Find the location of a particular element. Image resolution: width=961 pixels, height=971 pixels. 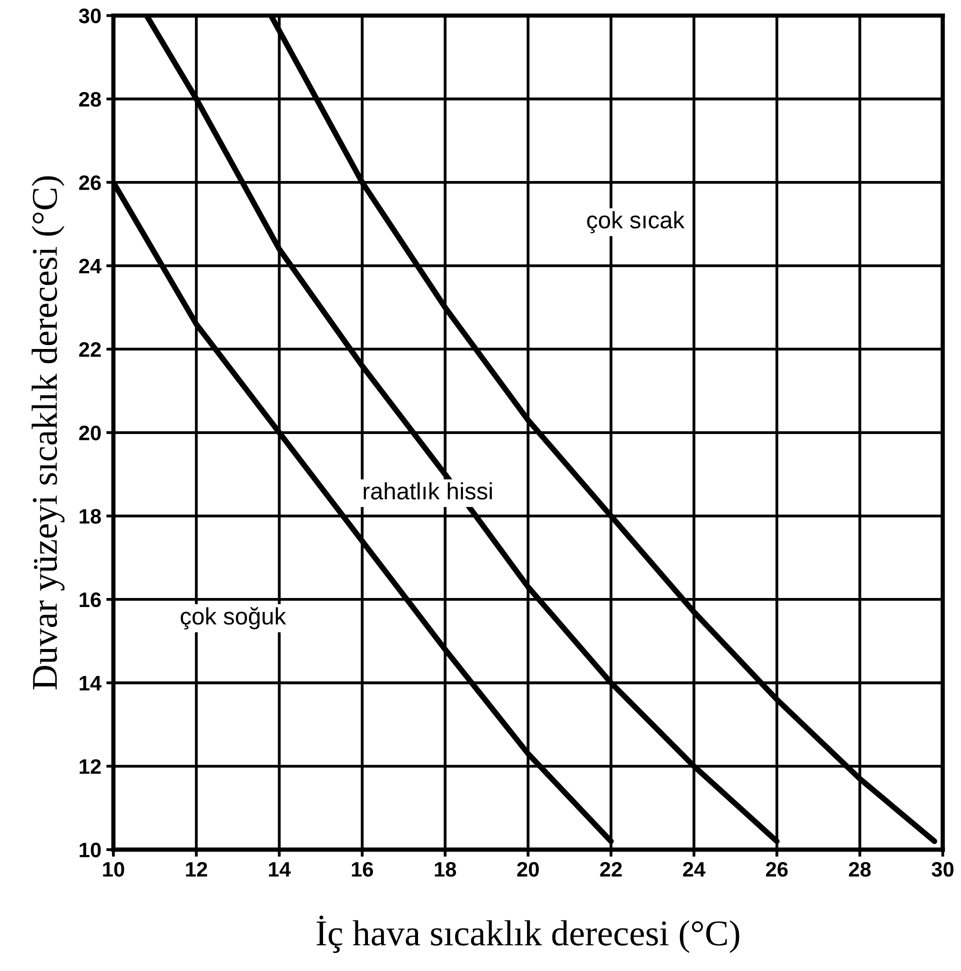

y-tick-label: 14 is located at coordinates (91, 683).